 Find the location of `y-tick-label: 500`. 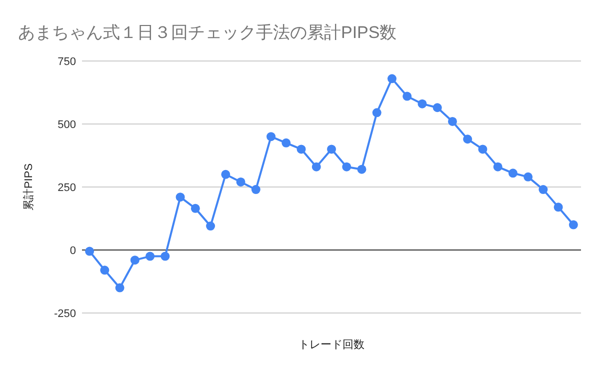

y-tick-label: 500 is located at coordinates (67, 125).